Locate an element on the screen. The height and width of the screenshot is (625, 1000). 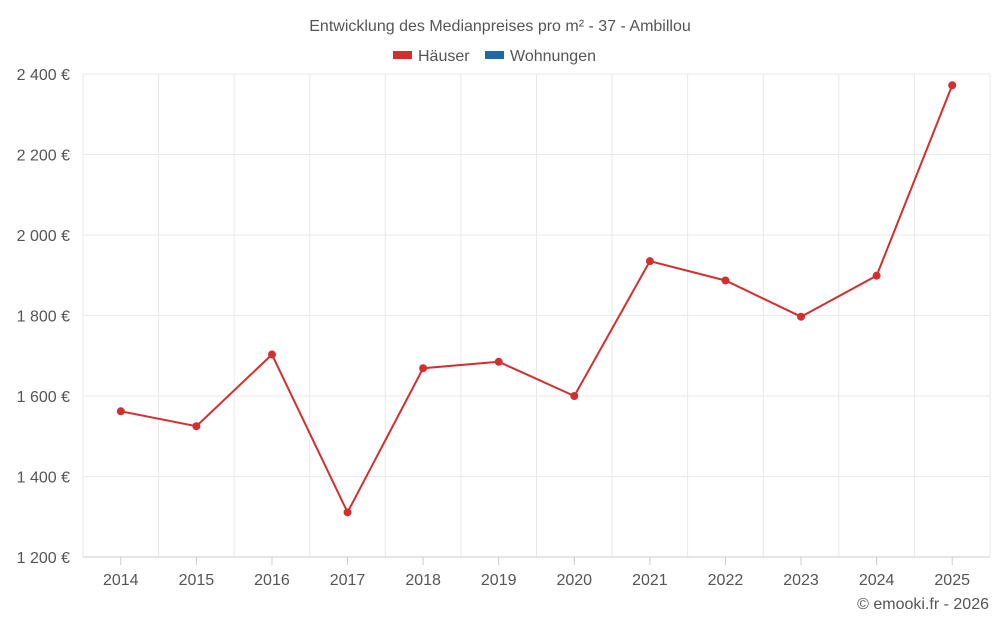
x-tick-label: 2019 is located at coordinates (499, 580).